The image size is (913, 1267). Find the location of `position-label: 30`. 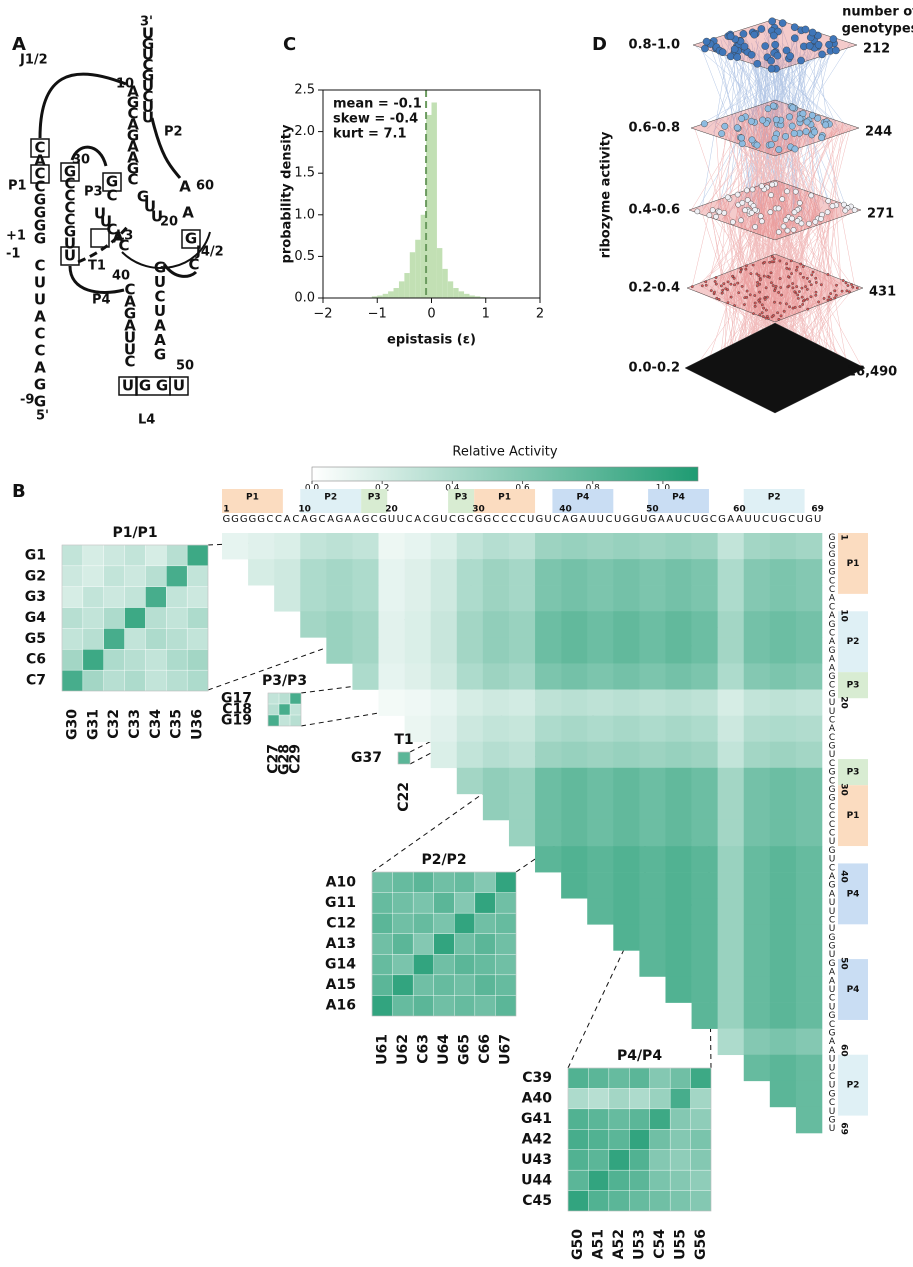

position-label: 30 is located at coordinates (844, 789).